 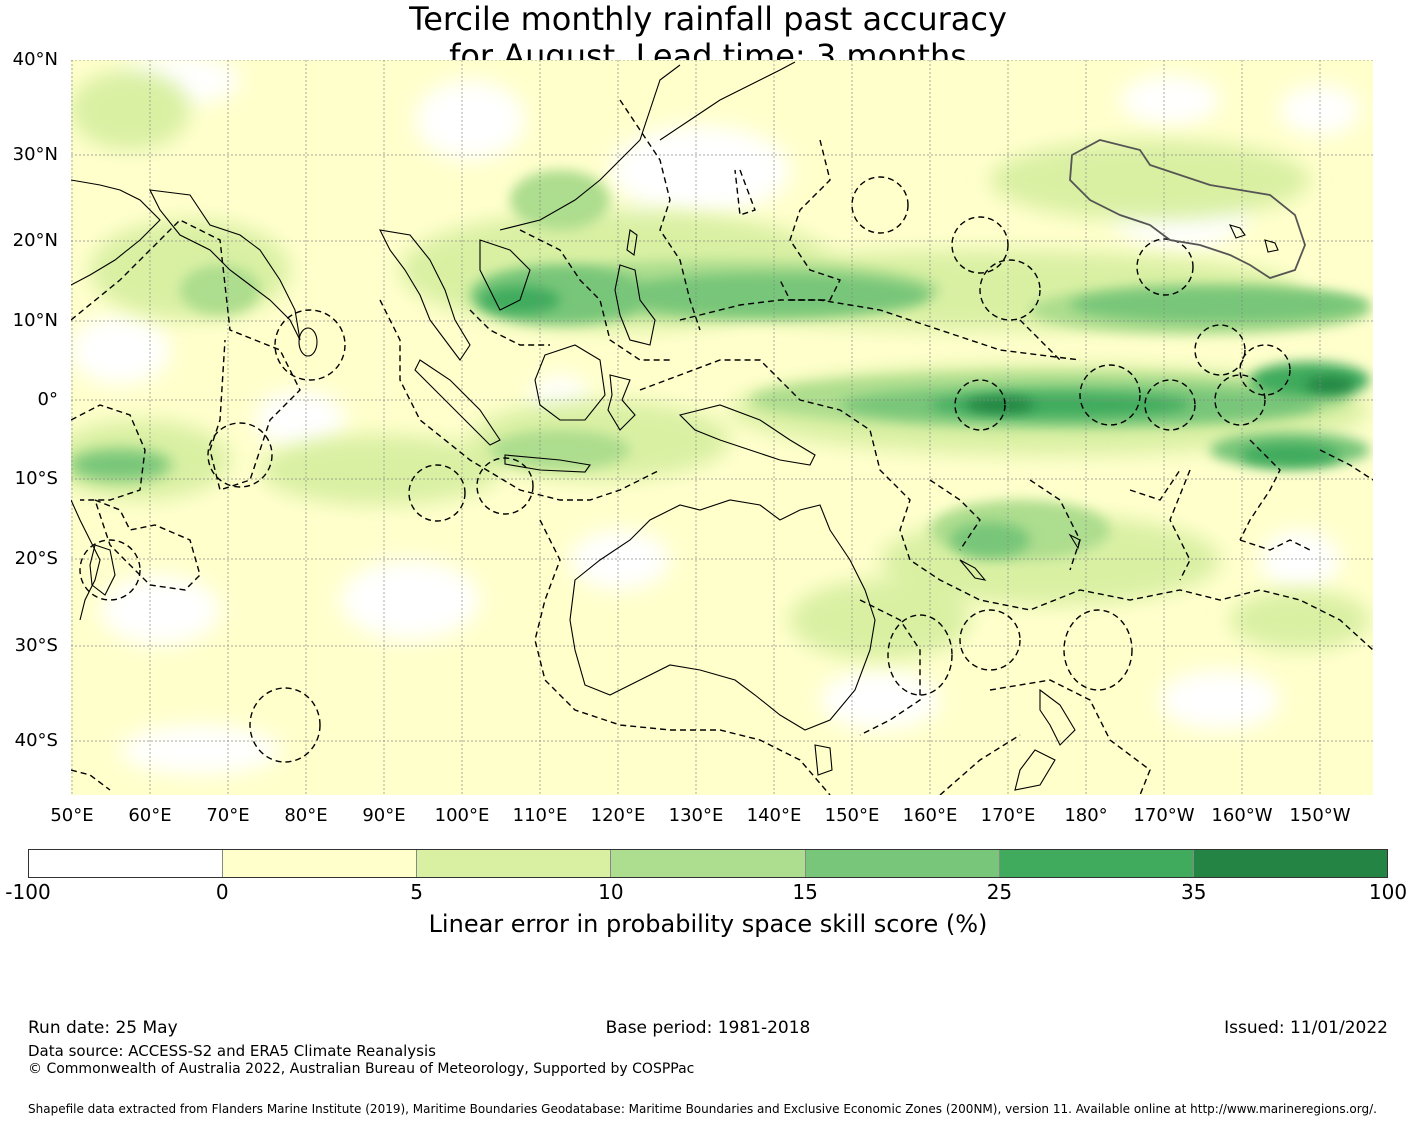 What do you see at coordinates (228, 815) in the screenshot?
I see `lon-label: 70°E` at bounding box center [228, 815].